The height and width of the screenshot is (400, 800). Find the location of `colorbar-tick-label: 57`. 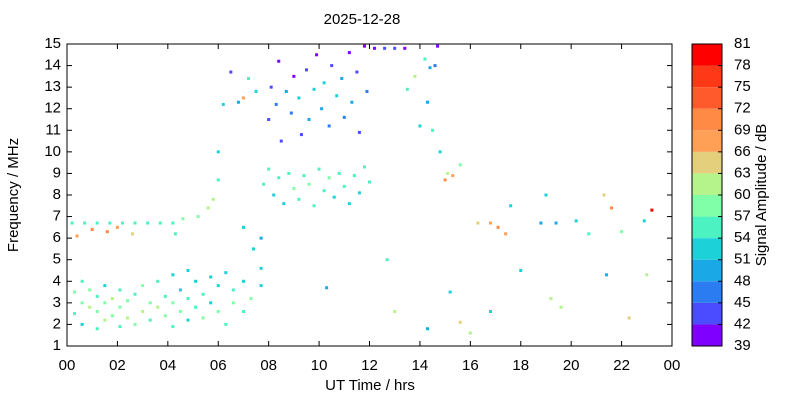

colorbar-tick-label: 57 is located at coordinates (742, 216).